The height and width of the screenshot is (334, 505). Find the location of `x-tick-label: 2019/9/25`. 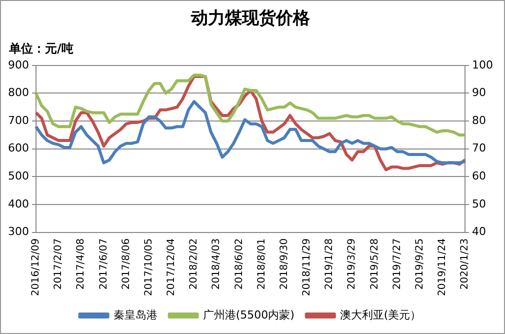

x-tick-label: 2019/9/25 is located at coordinates (420, 264).